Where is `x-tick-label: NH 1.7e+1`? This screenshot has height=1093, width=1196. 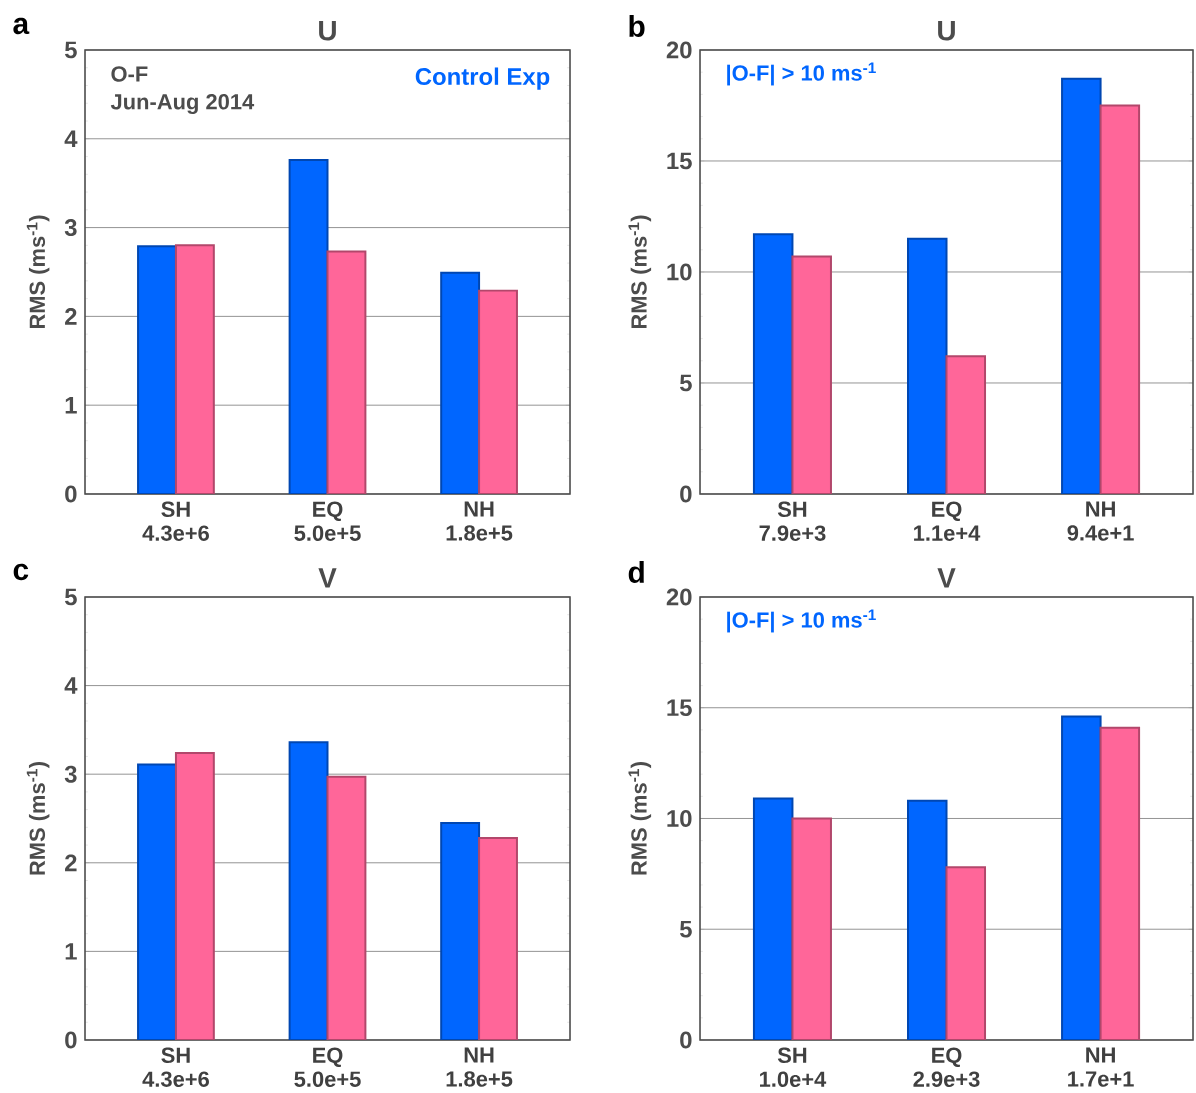
x-tick-label: NH 1.7e+1 is located at coordinates (1101, 1067).